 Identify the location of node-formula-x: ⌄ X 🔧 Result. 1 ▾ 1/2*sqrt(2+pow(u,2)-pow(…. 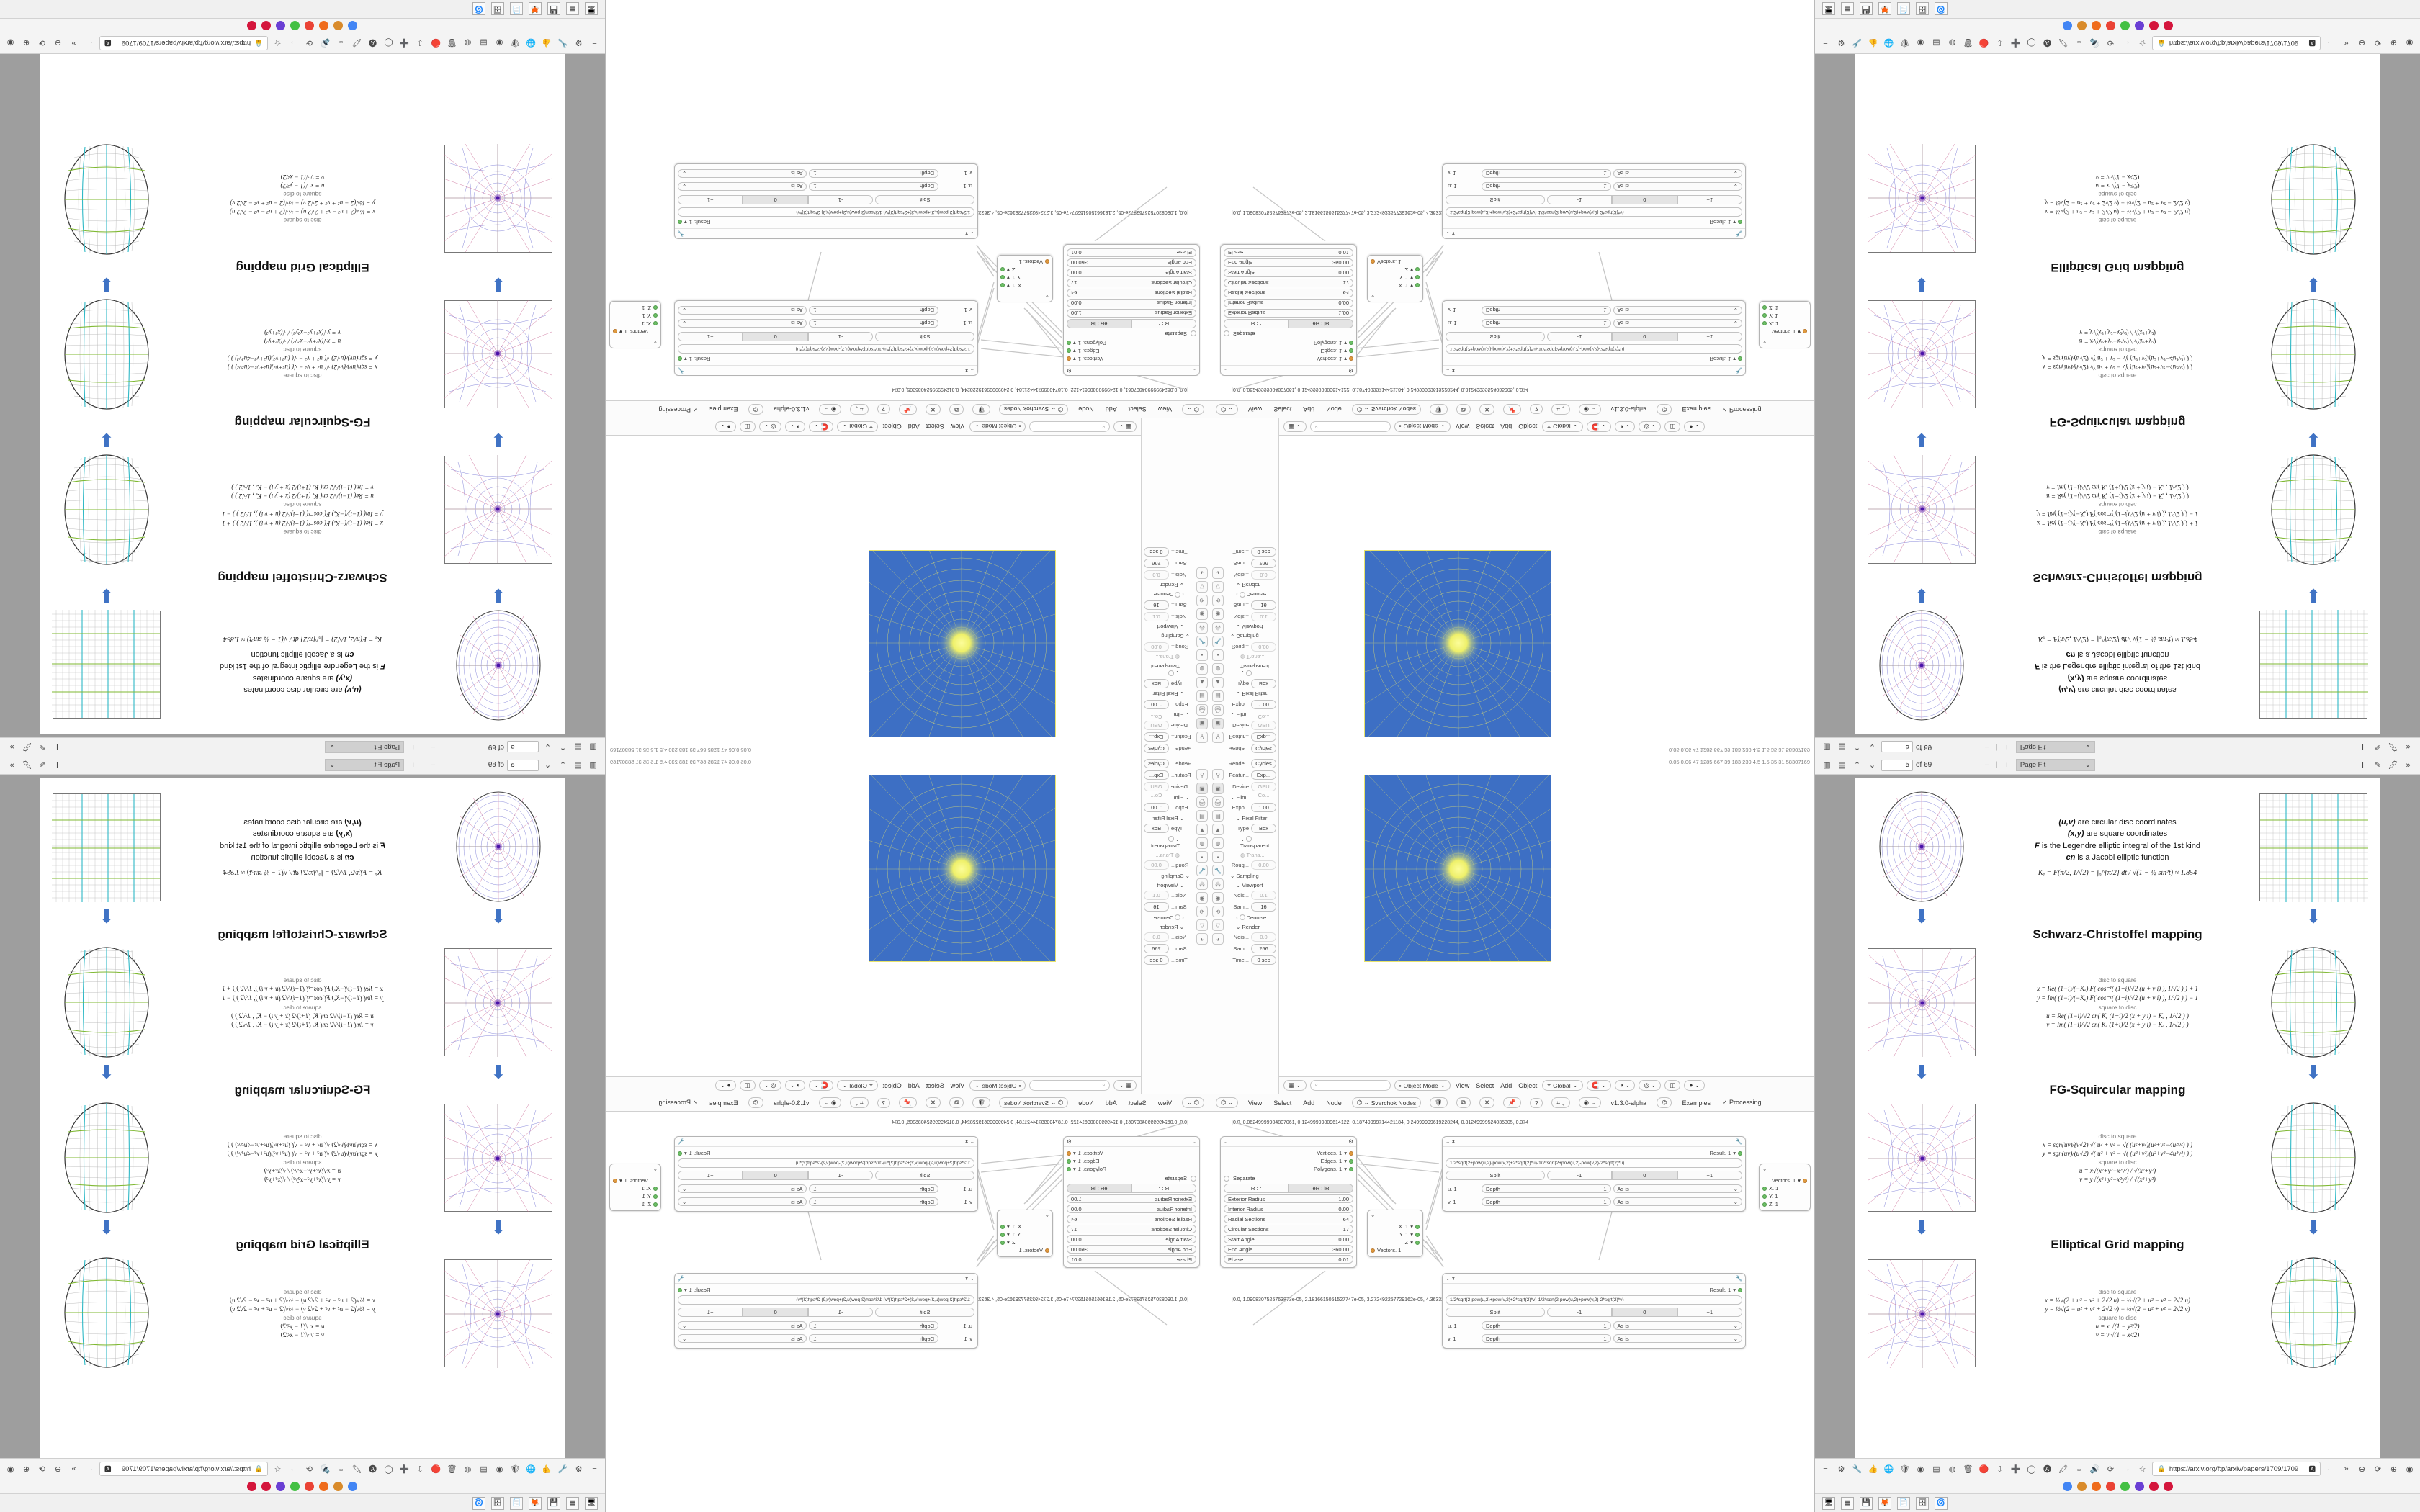
(826, 338).